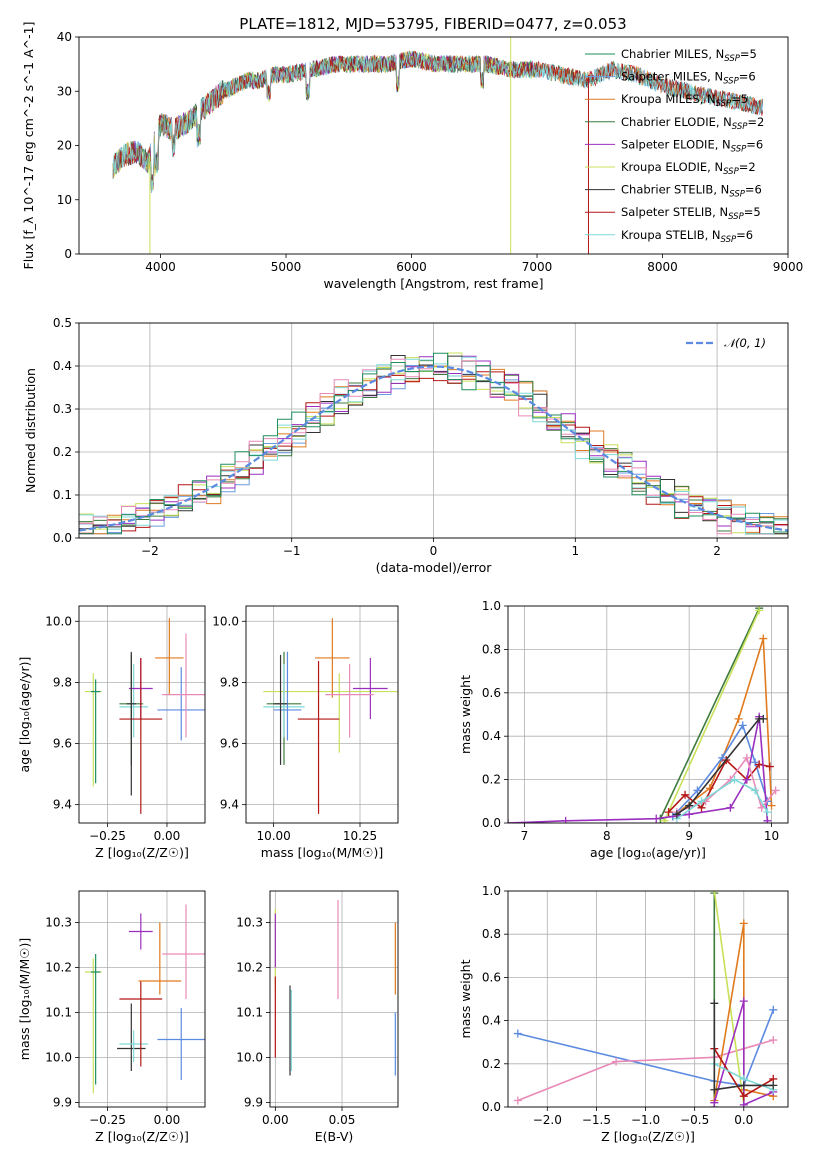 This screenshot has width=819, height=1170. What do you see at coordinates (491, 977) in the screenshot?
I see `y-tick-label: 0.6` at bounding box center [491, 977].